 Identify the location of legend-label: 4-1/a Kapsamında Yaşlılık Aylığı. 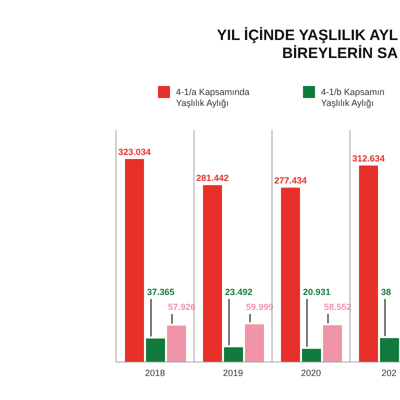
(213, 97).